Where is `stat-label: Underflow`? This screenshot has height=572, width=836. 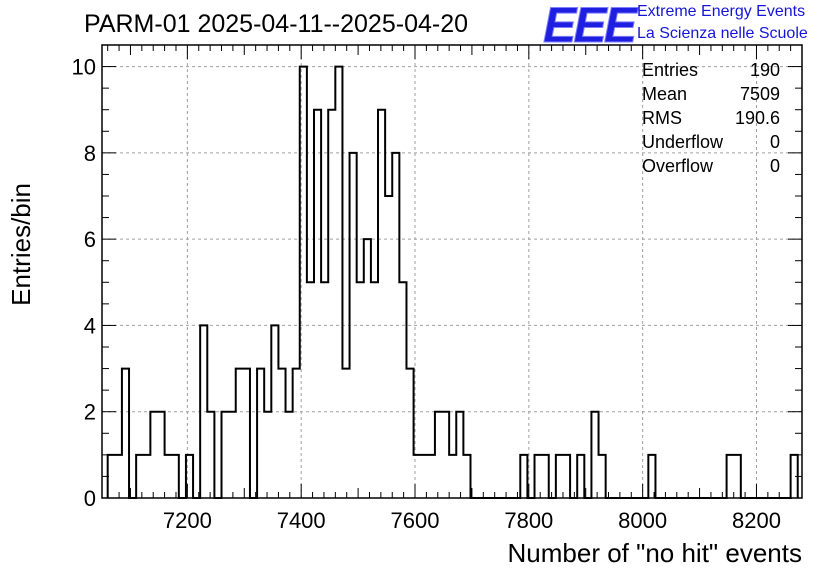 stat-label: Underflow is located at coordinates (683, 142).